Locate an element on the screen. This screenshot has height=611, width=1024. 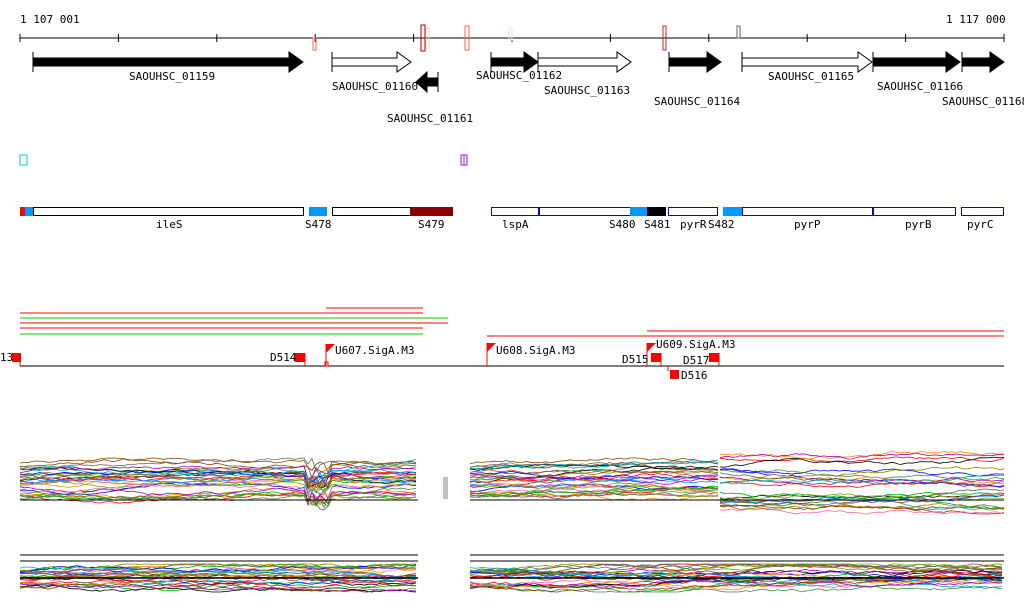
feature-D514 is located at coordinates (300, 357).